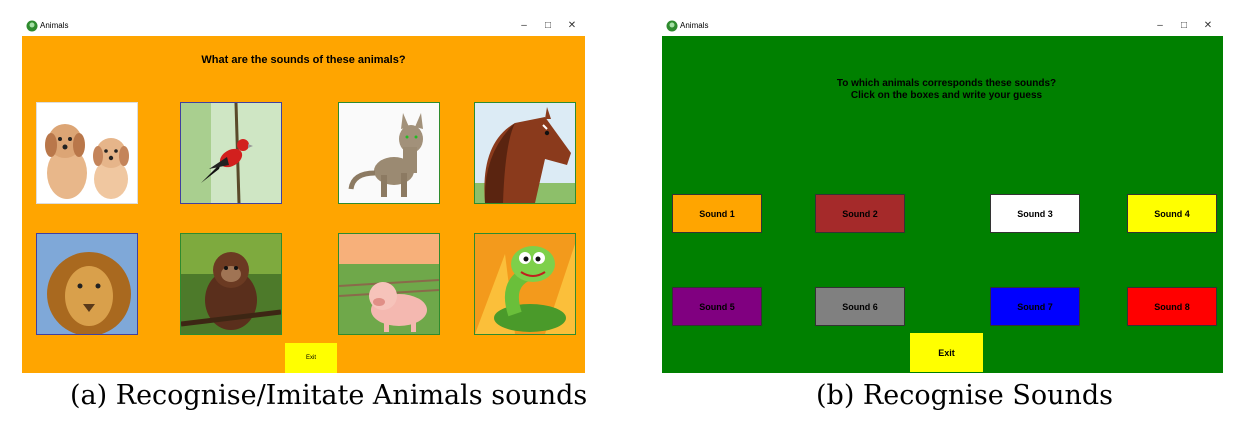  I want to click on sound-label: Sound 7, so click(1035, 306).